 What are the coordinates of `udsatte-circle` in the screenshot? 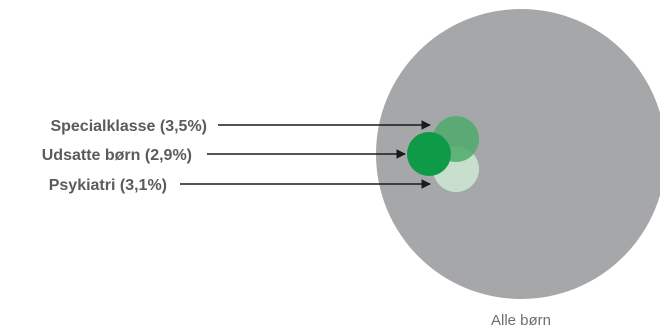 It's located at (429, 154).